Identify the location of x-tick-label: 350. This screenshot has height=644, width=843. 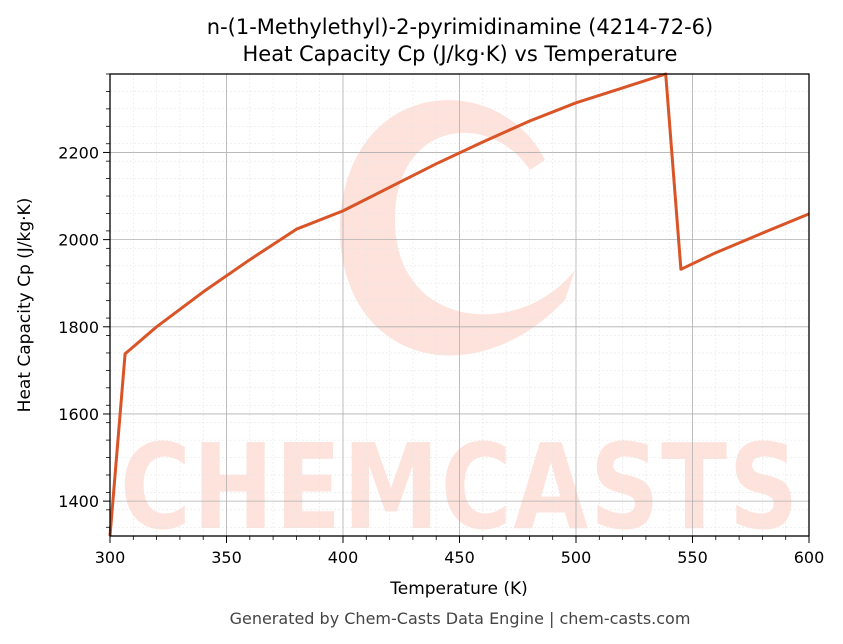
(226, 557).